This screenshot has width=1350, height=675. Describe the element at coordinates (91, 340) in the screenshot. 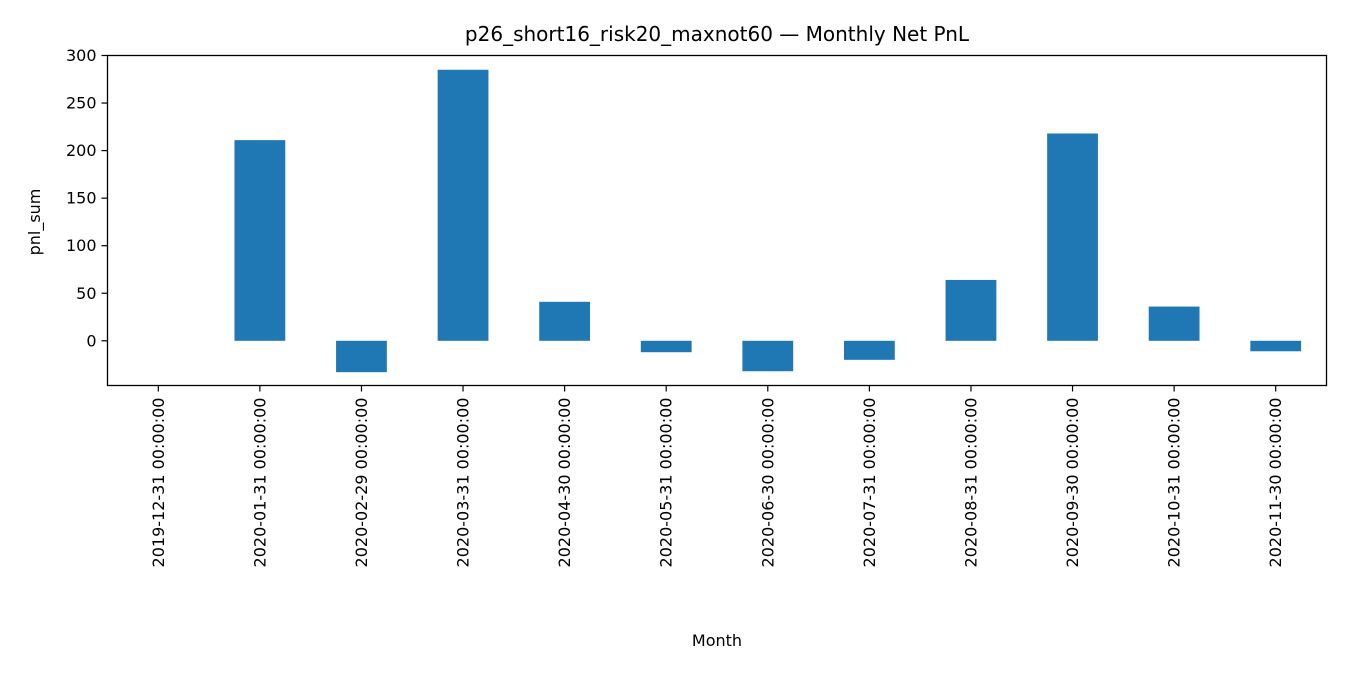

I see `y-tick-label: 0` at that location.